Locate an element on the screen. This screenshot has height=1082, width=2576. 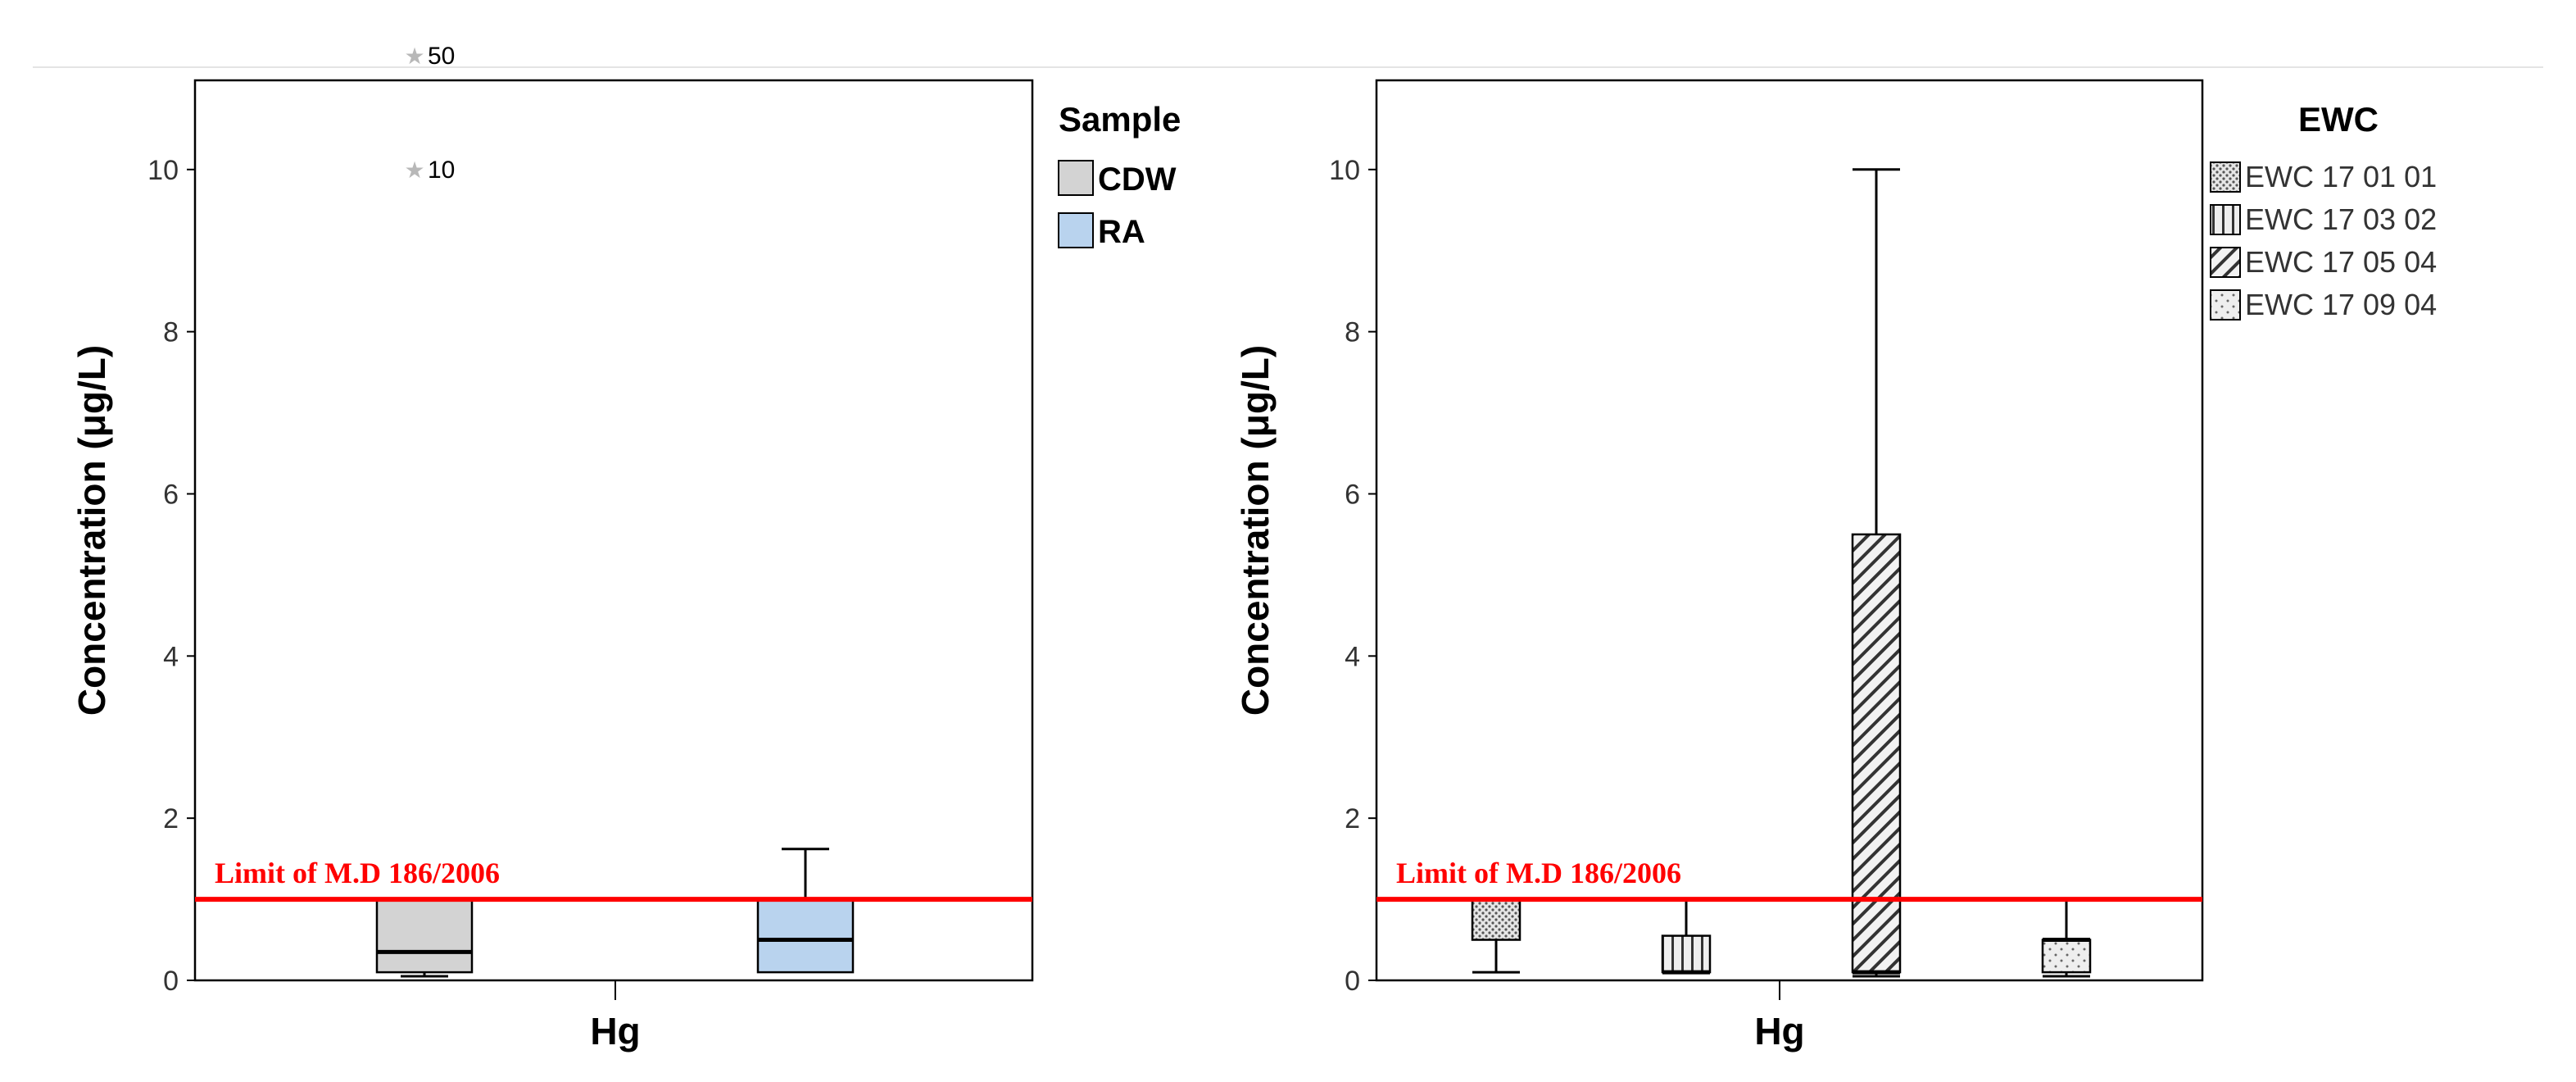
legend-label: EWC 17 01 01 is located at coordinates (2341, 176).